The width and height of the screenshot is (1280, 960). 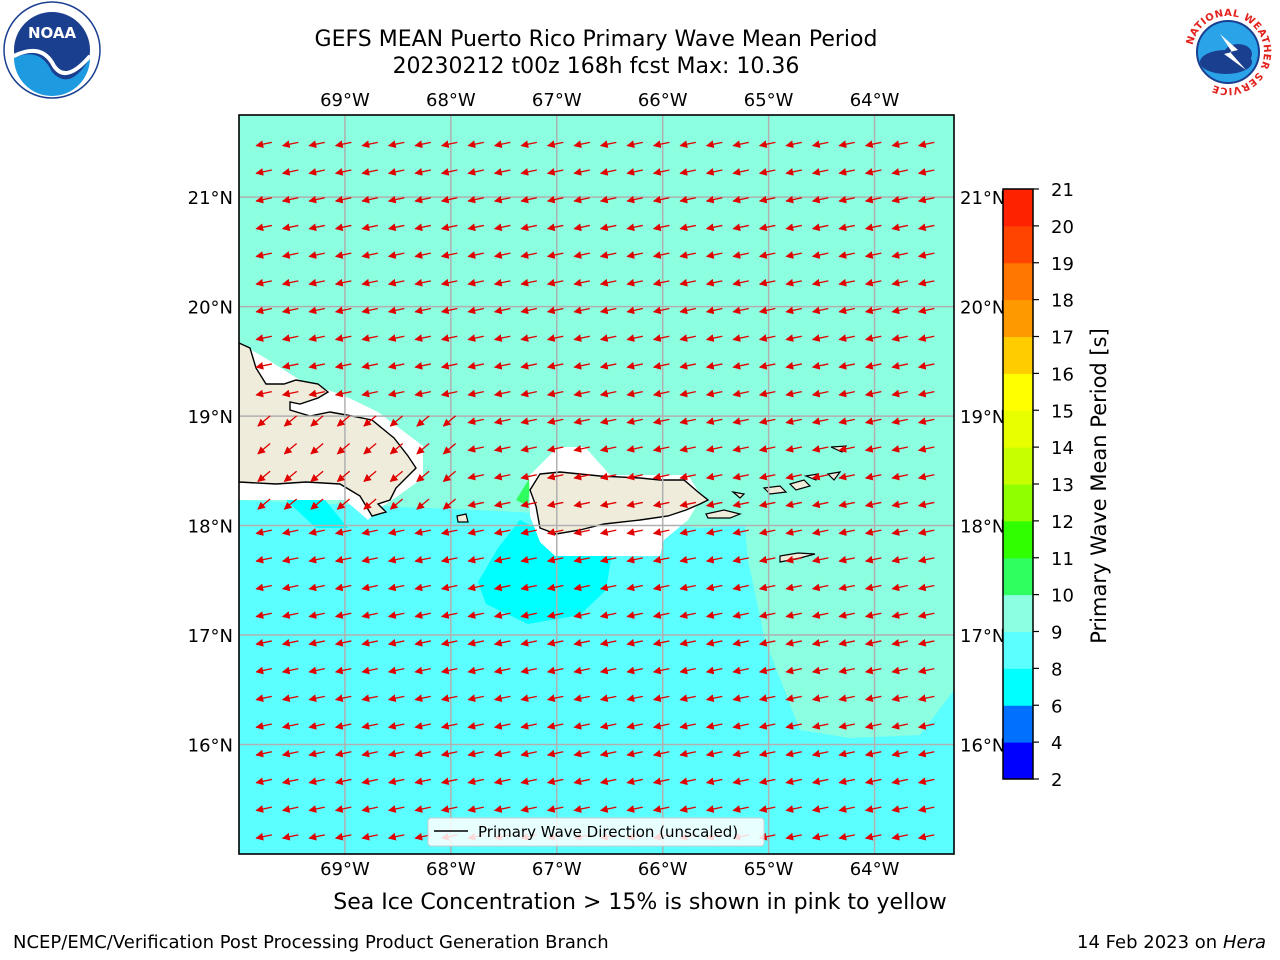 I want to click on lon-tick-label-bottom: 67°W, so click(x=557, y=869).